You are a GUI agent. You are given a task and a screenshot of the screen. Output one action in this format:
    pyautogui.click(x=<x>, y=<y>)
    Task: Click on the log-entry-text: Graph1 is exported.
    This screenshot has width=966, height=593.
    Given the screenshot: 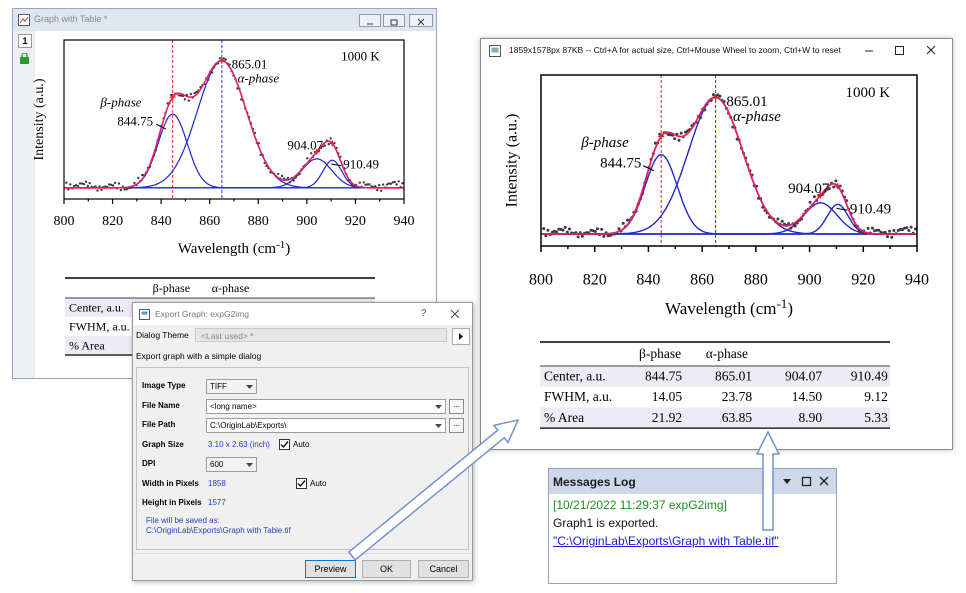 What is the action you would take?
    pyautogui.click(x=606, y=523)
    